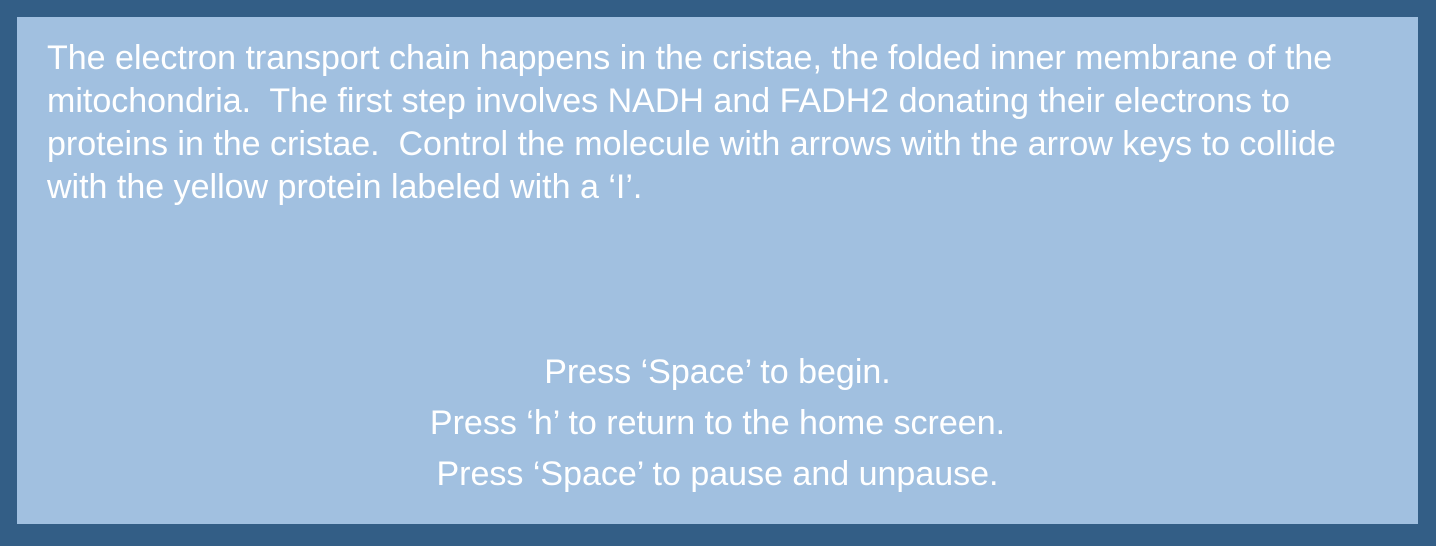  Describe the element at coordinates (717, 474) in the screenshot. I see `instruction-pause: Press ‘Space’ to pause and unpause.` at that location.